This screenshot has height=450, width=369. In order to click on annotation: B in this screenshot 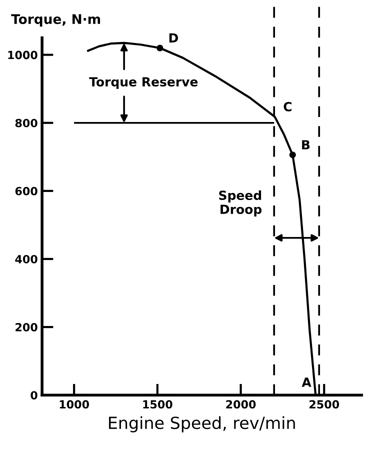, I will do `click(306, 145)`.